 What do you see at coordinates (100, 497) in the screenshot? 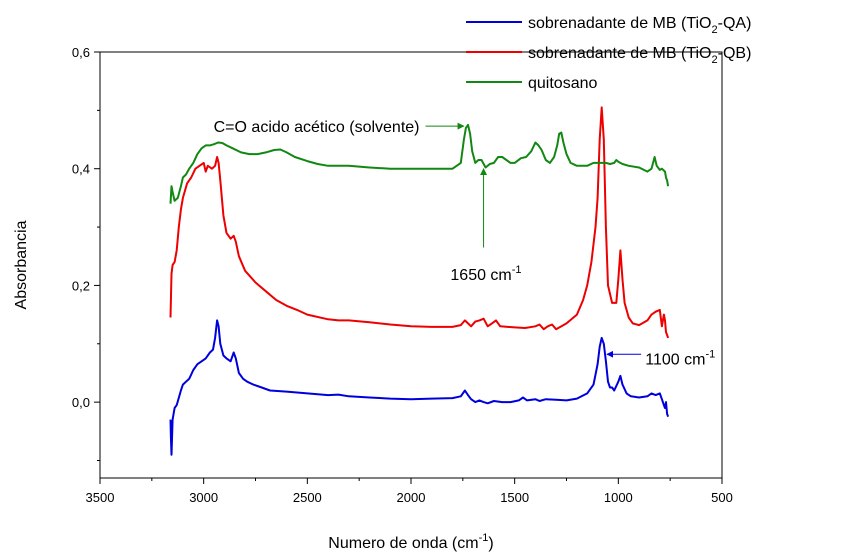
I see `x-tick-label: 3500` at bounding box center [100, 497].